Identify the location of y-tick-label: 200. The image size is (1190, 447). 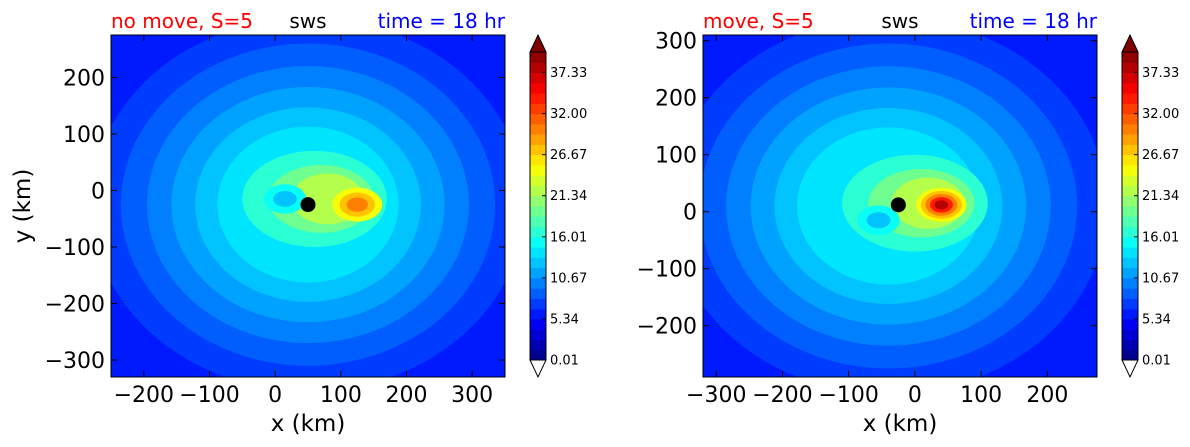
(676, 99).